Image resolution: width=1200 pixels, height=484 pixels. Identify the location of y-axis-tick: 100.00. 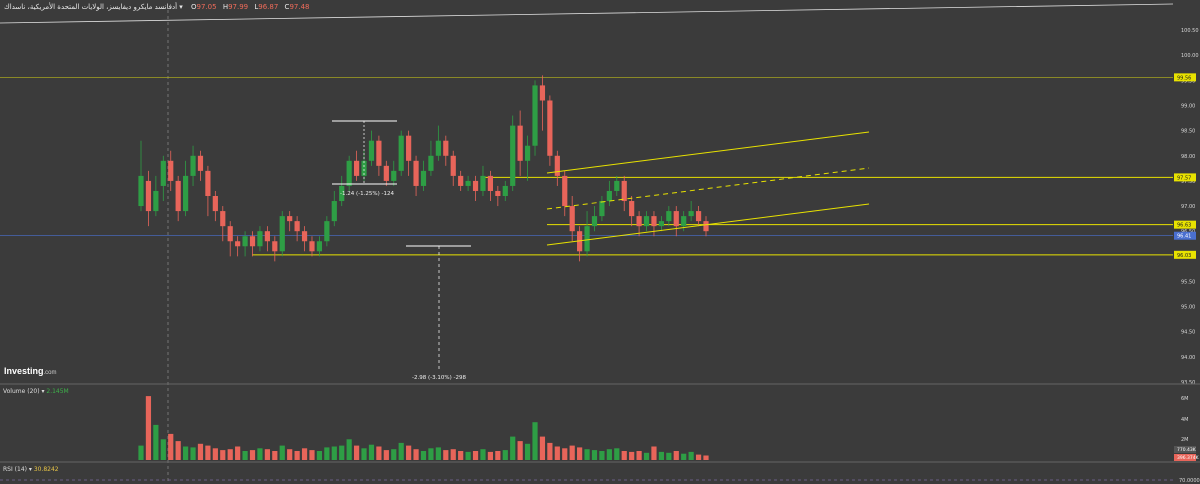
(1190, 56).